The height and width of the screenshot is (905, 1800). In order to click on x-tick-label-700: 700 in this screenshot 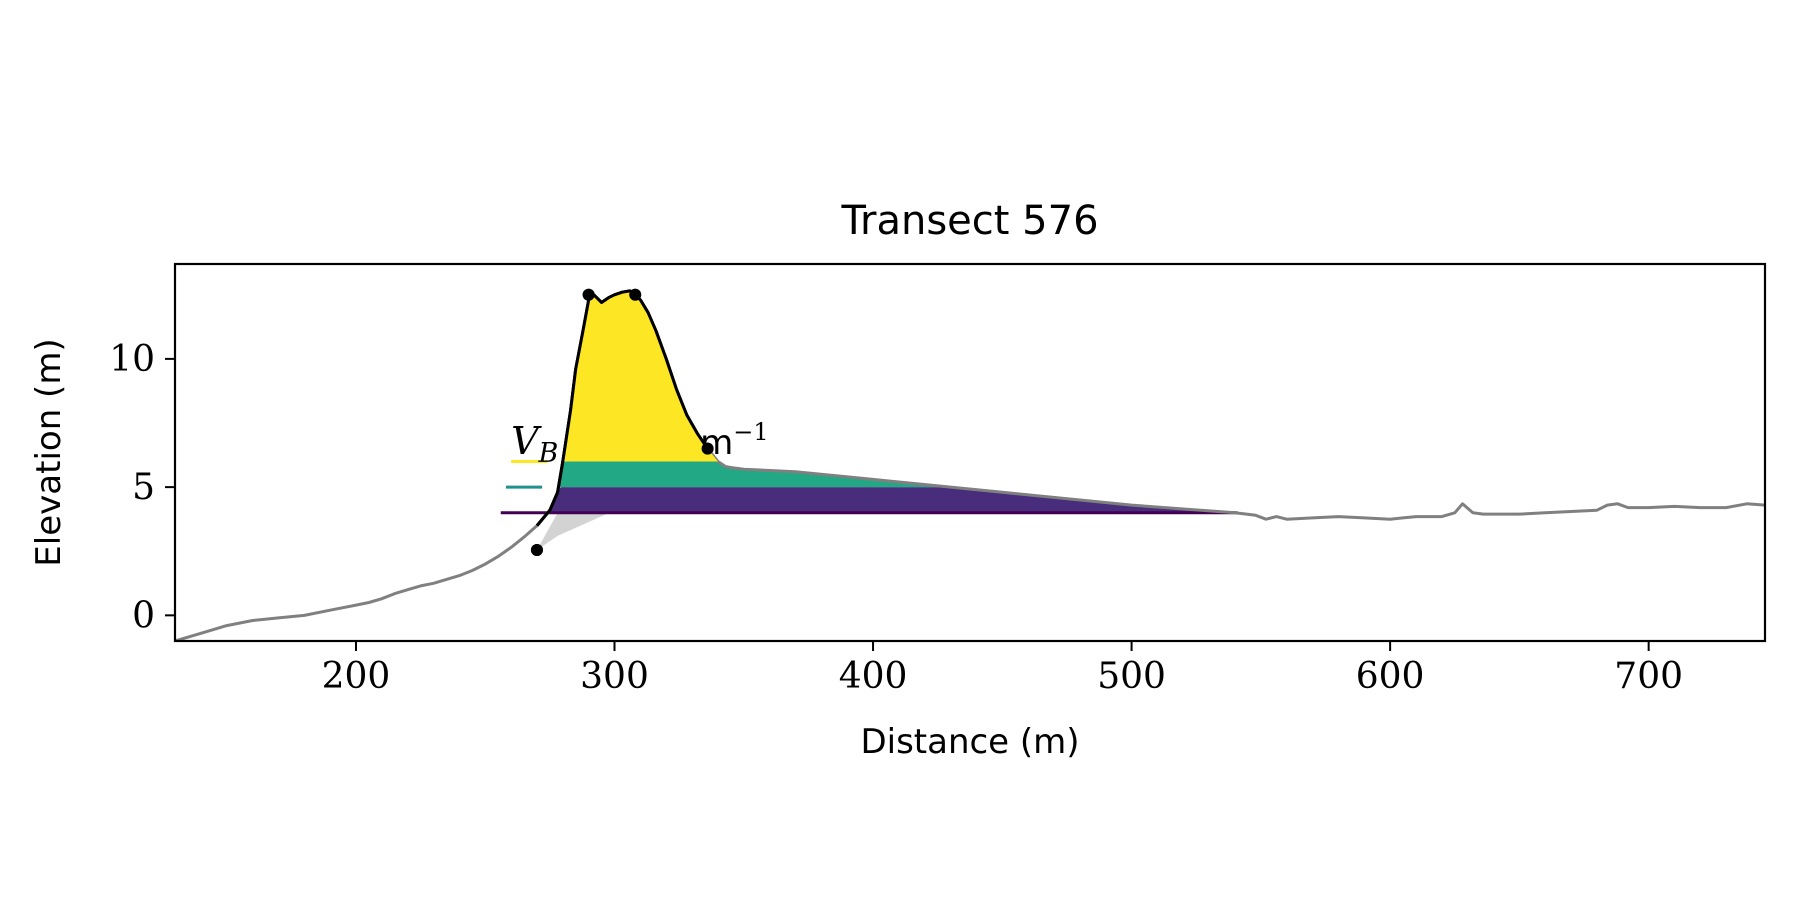, I will do `click(1648, 676)`.